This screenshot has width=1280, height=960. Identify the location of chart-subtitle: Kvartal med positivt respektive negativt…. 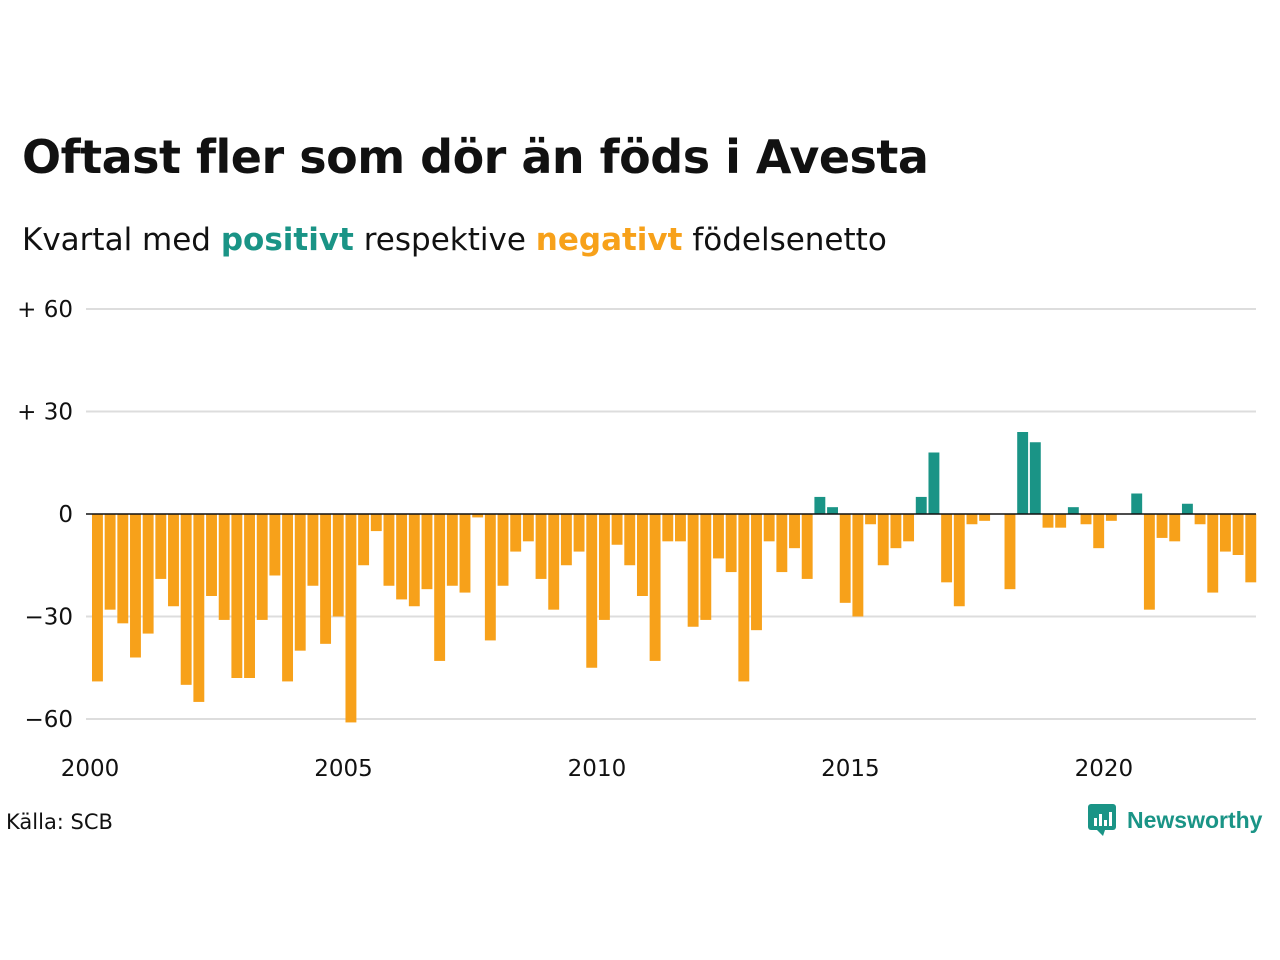
(454, 240).